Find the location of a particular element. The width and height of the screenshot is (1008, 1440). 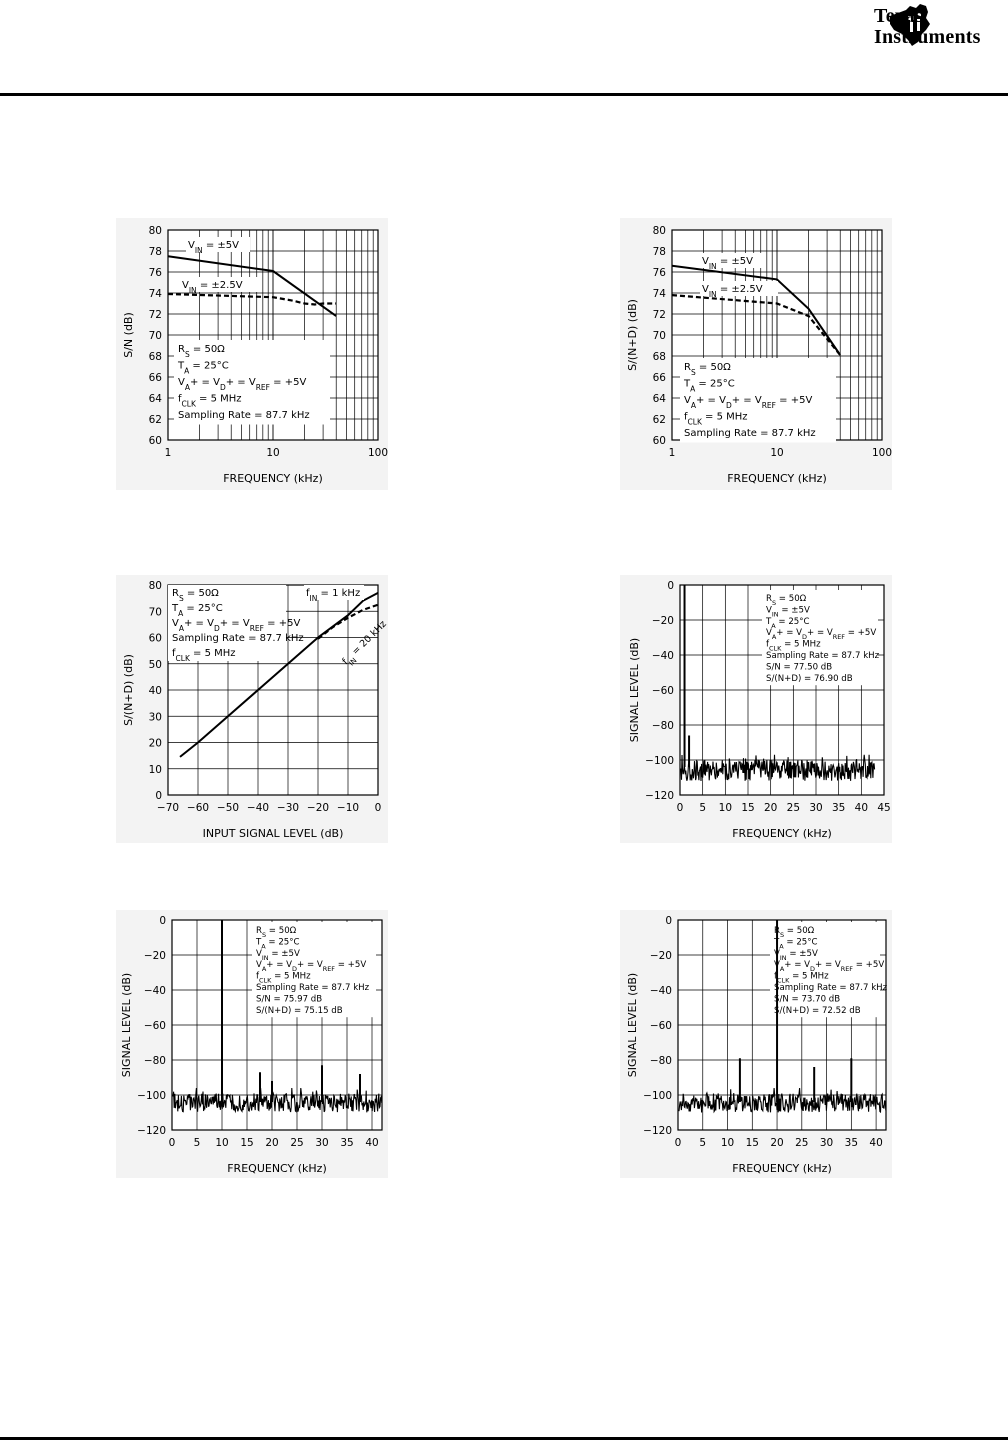

footer-rule is located at coordinates (504, 1438).